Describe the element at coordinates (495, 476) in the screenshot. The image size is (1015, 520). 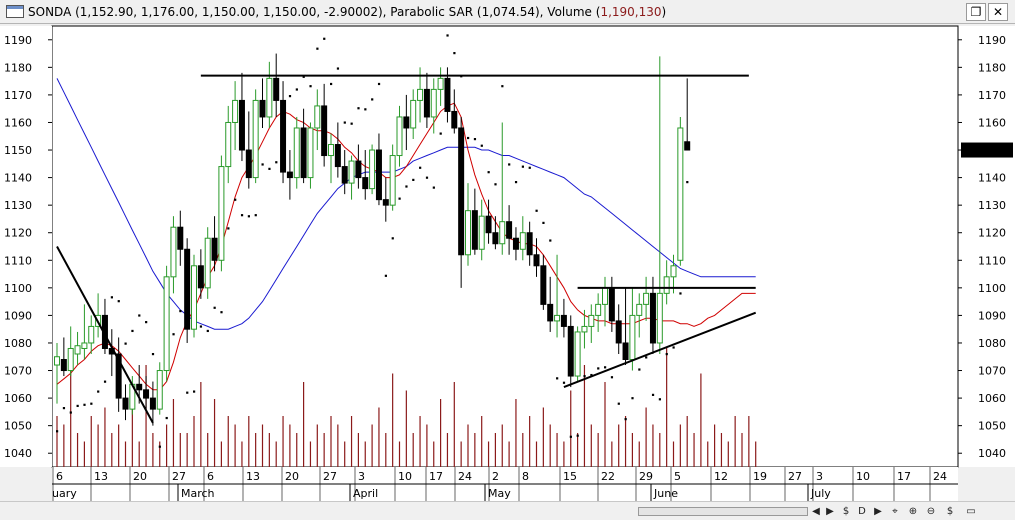
I see `x-day-label: 2` at that location.